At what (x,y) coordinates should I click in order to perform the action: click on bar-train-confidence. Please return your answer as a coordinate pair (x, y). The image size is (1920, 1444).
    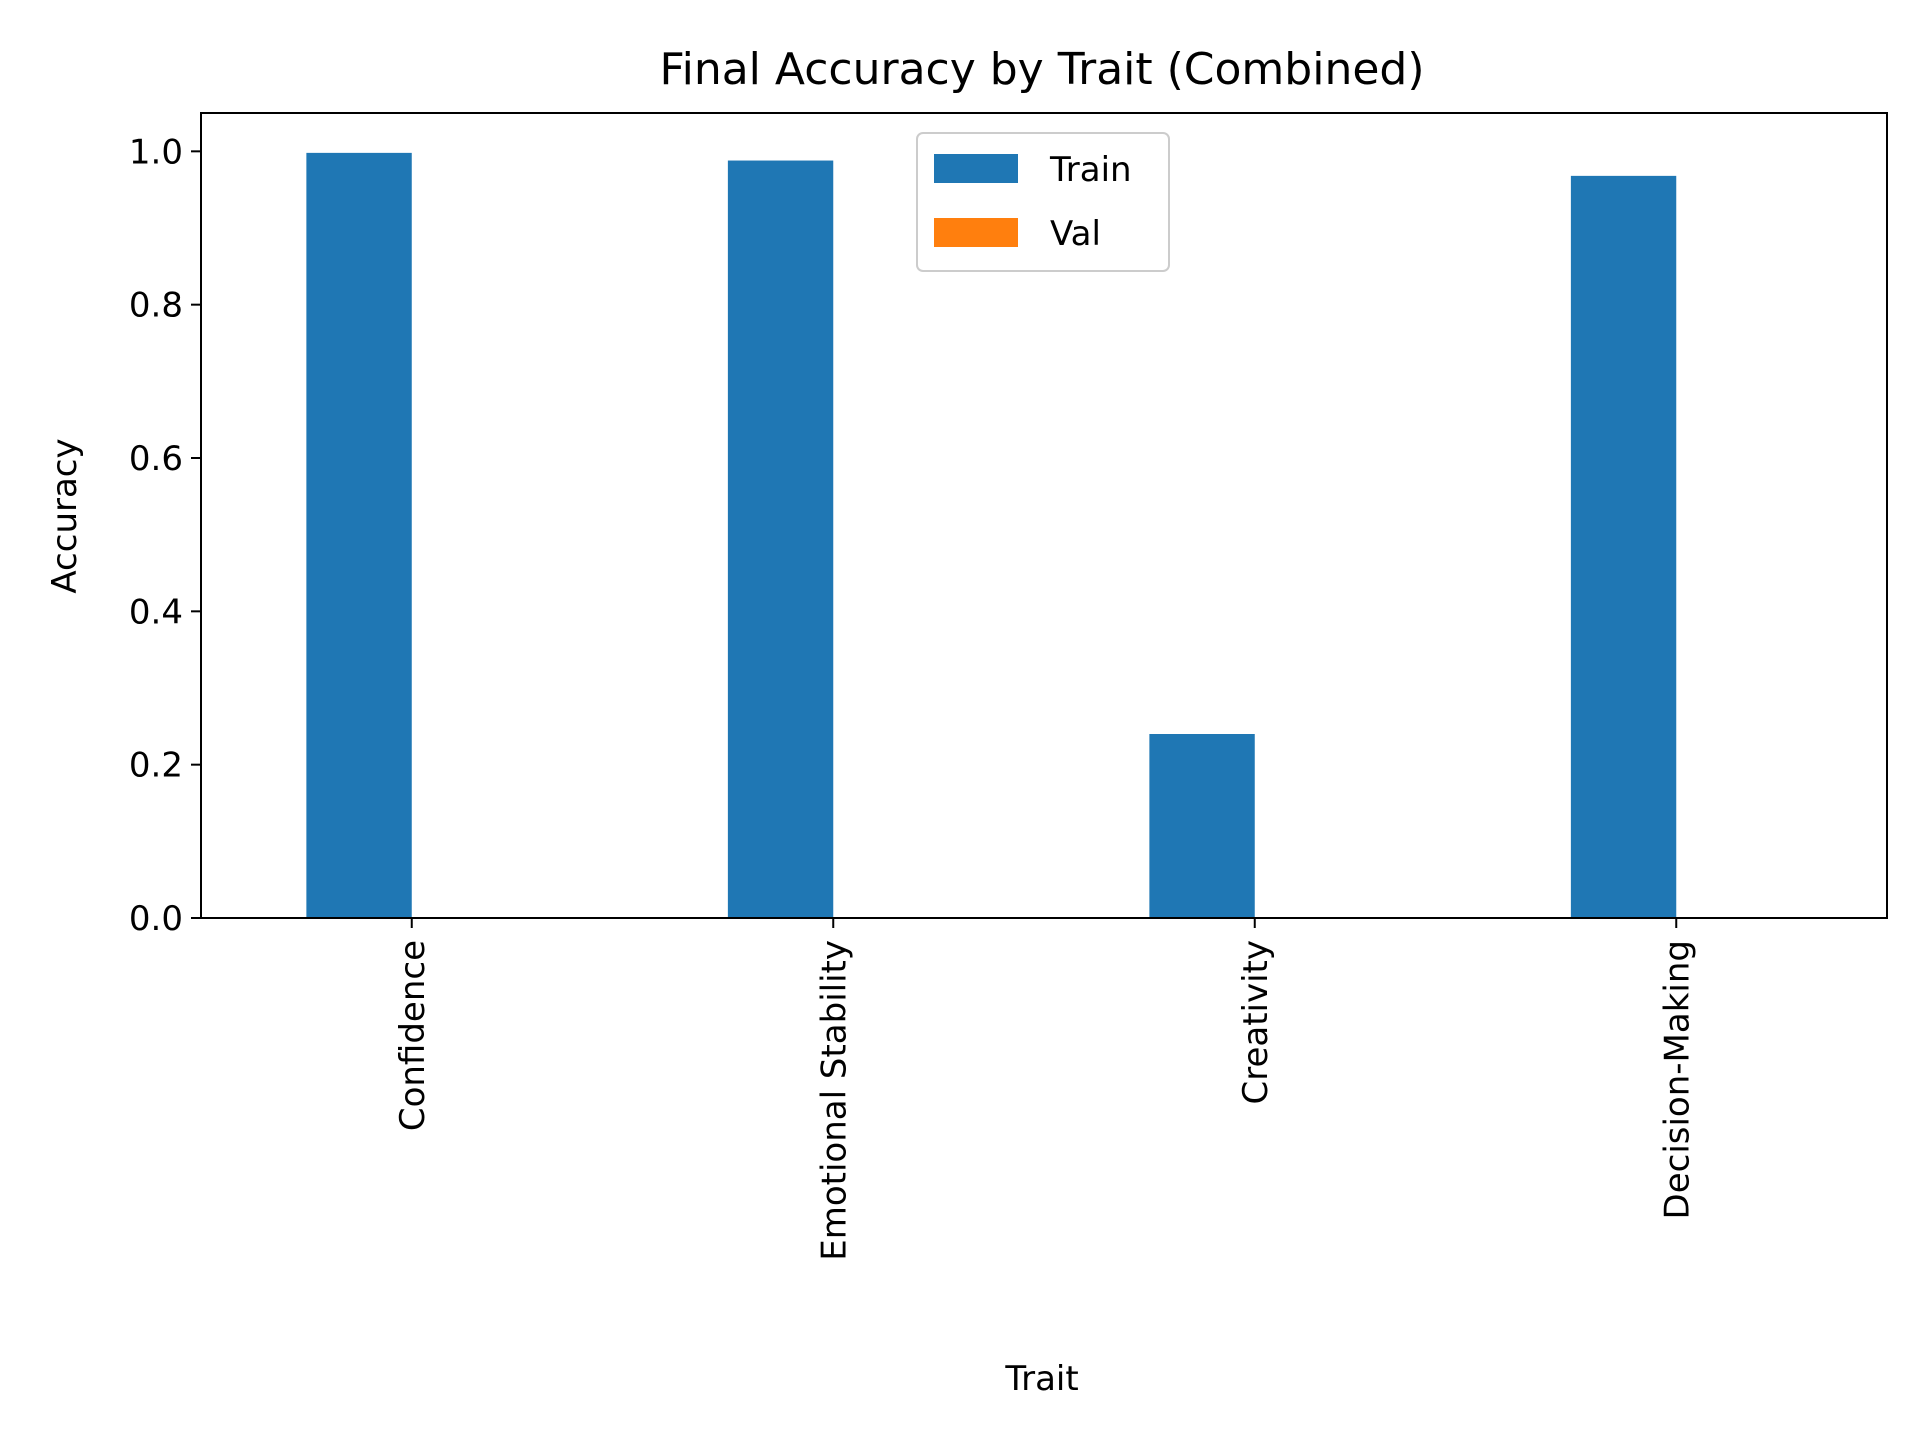
    Looking at the image, I should click on (359, 535).